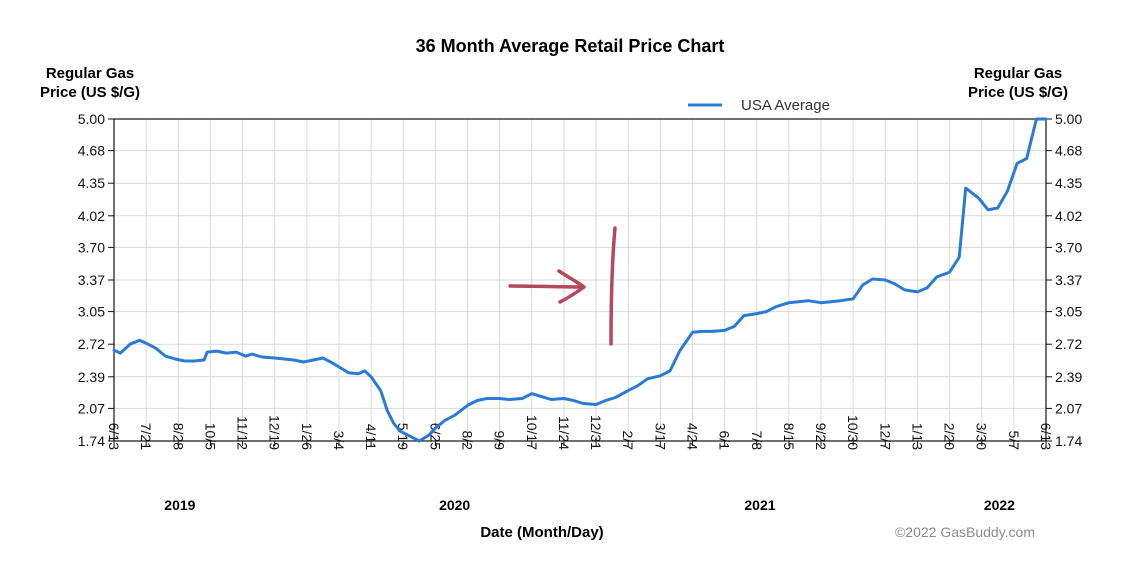 The height and width of the screenshot is (581, 1125). I want to click on x-tick-label: 3/17, so click(660, 436).